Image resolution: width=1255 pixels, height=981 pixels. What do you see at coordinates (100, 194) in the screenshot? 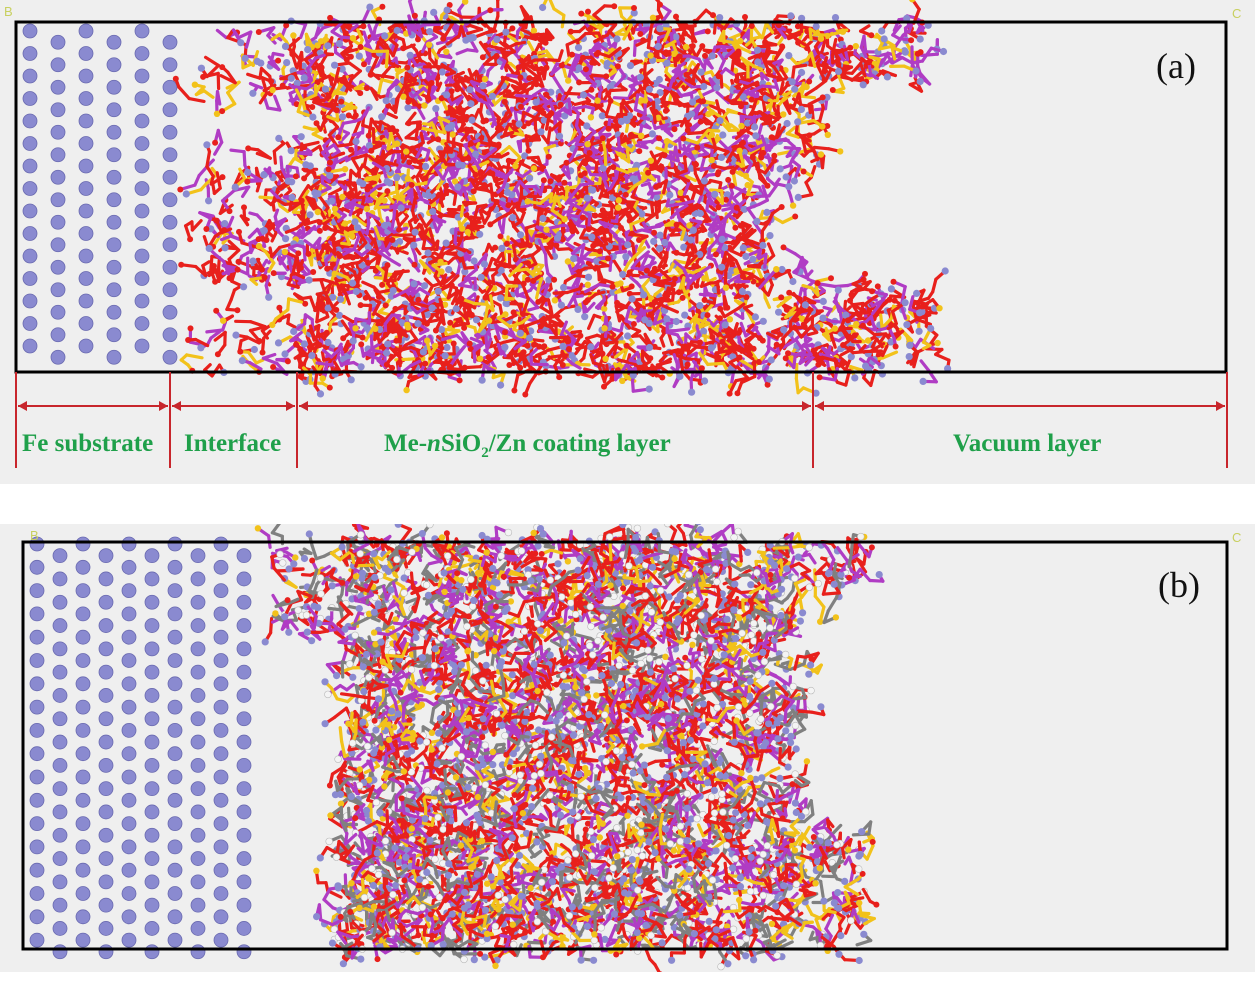
I see `fe-substrate-atoms` at bounding box center [100, 194].